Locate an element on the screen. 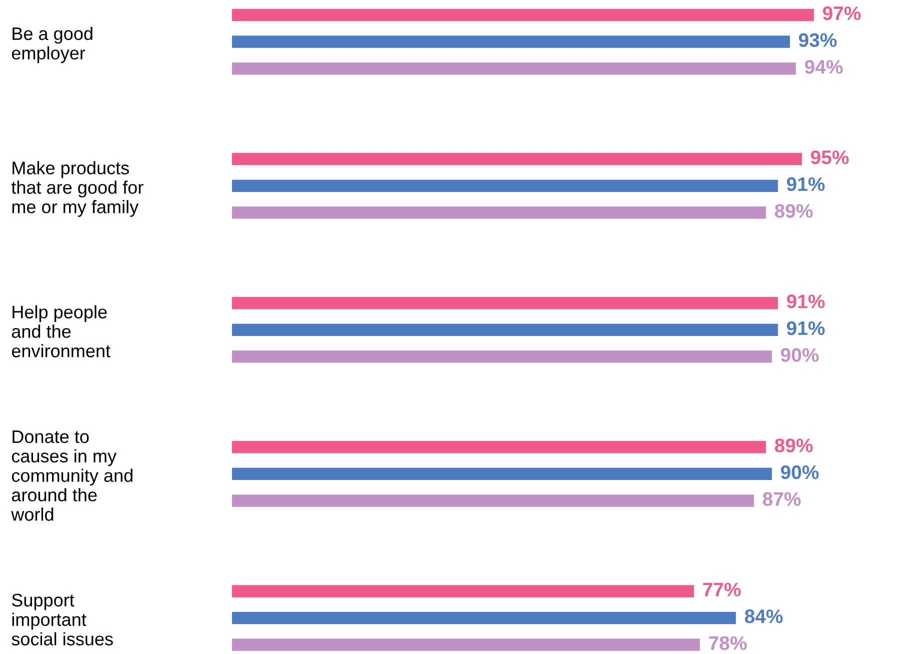 The image size is (905, 654). y-tick-label: Help people and the environment is located at coordinates (61, 331).